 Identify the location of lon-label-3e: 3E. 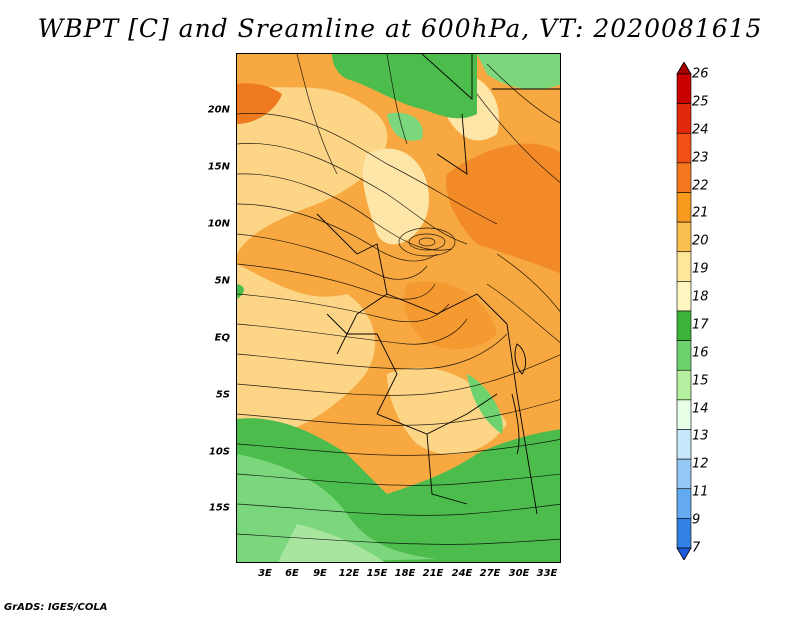
(265, 573).